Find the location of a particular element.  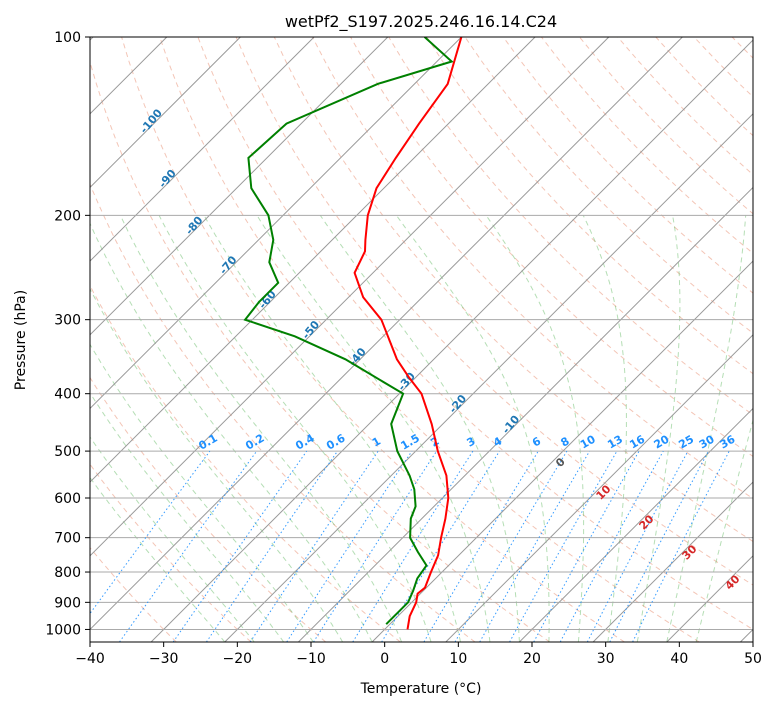

temperature-profile is located at coordinates (408, 333).